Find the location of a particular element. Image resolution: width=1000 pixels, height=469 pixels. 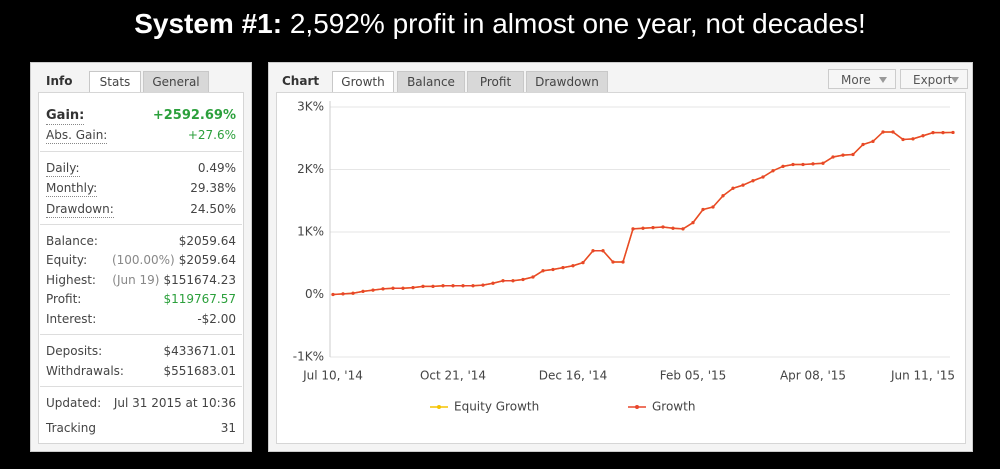

growth-tab: Growth is located at coordinates (363, 81).